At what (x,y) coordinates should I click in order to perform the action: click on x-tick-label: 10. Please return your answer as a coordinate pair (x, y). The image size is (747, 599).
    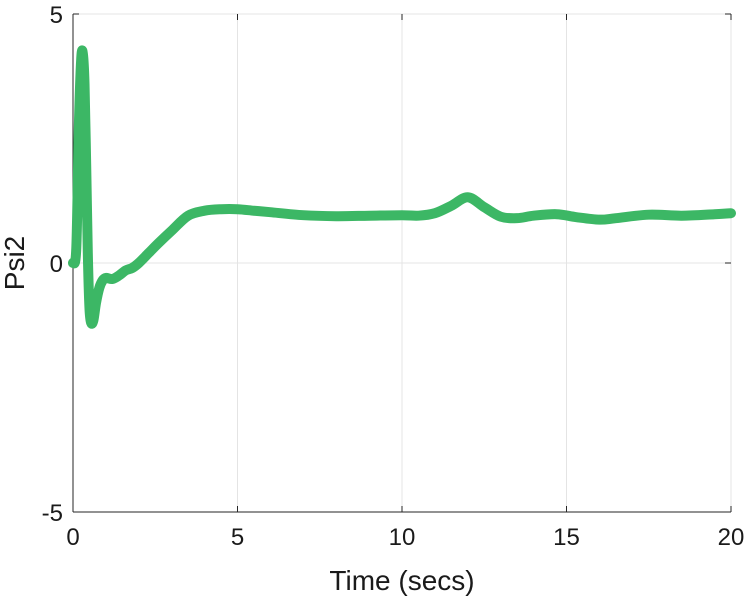
    Looking at the image, I should click on (402, 537).